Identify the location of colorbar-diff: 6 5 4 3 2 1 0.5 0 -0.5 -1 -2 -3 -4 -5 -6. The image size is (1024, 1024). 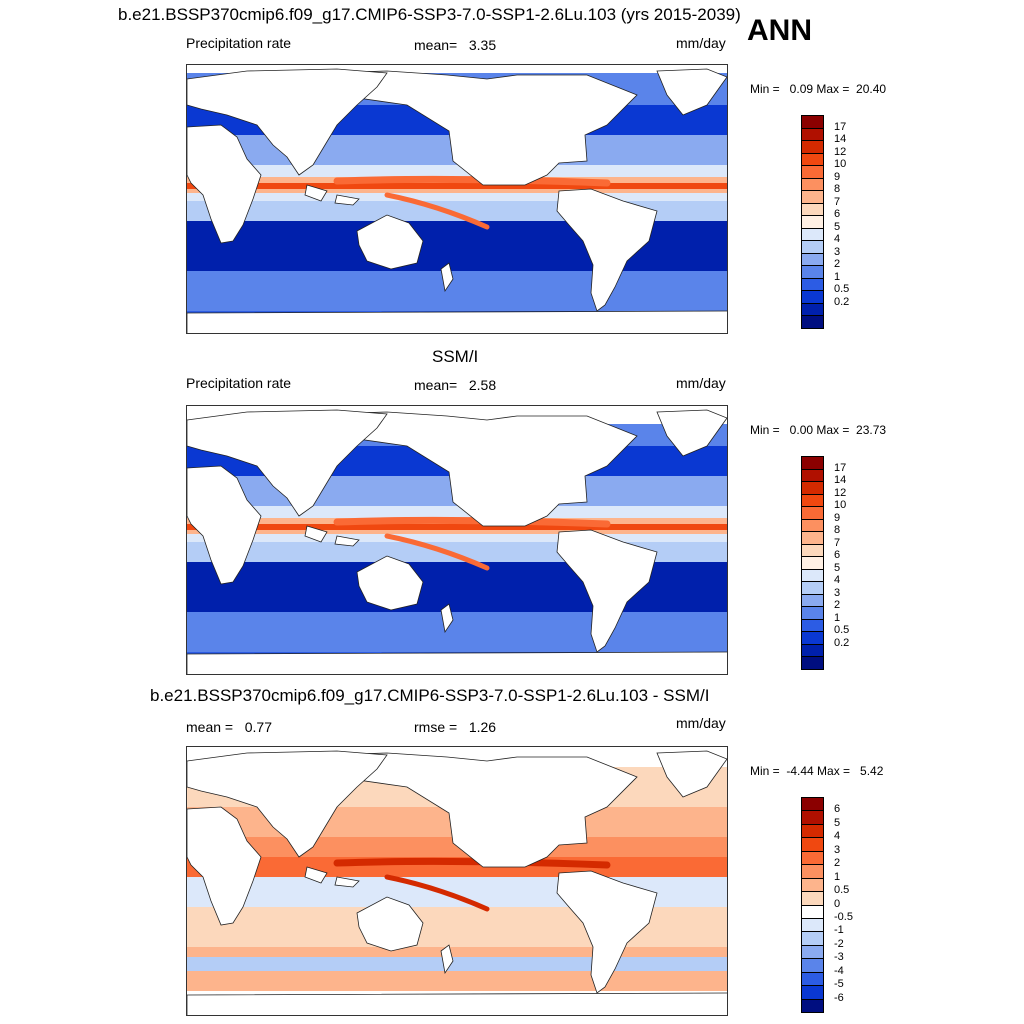
(827, 905).